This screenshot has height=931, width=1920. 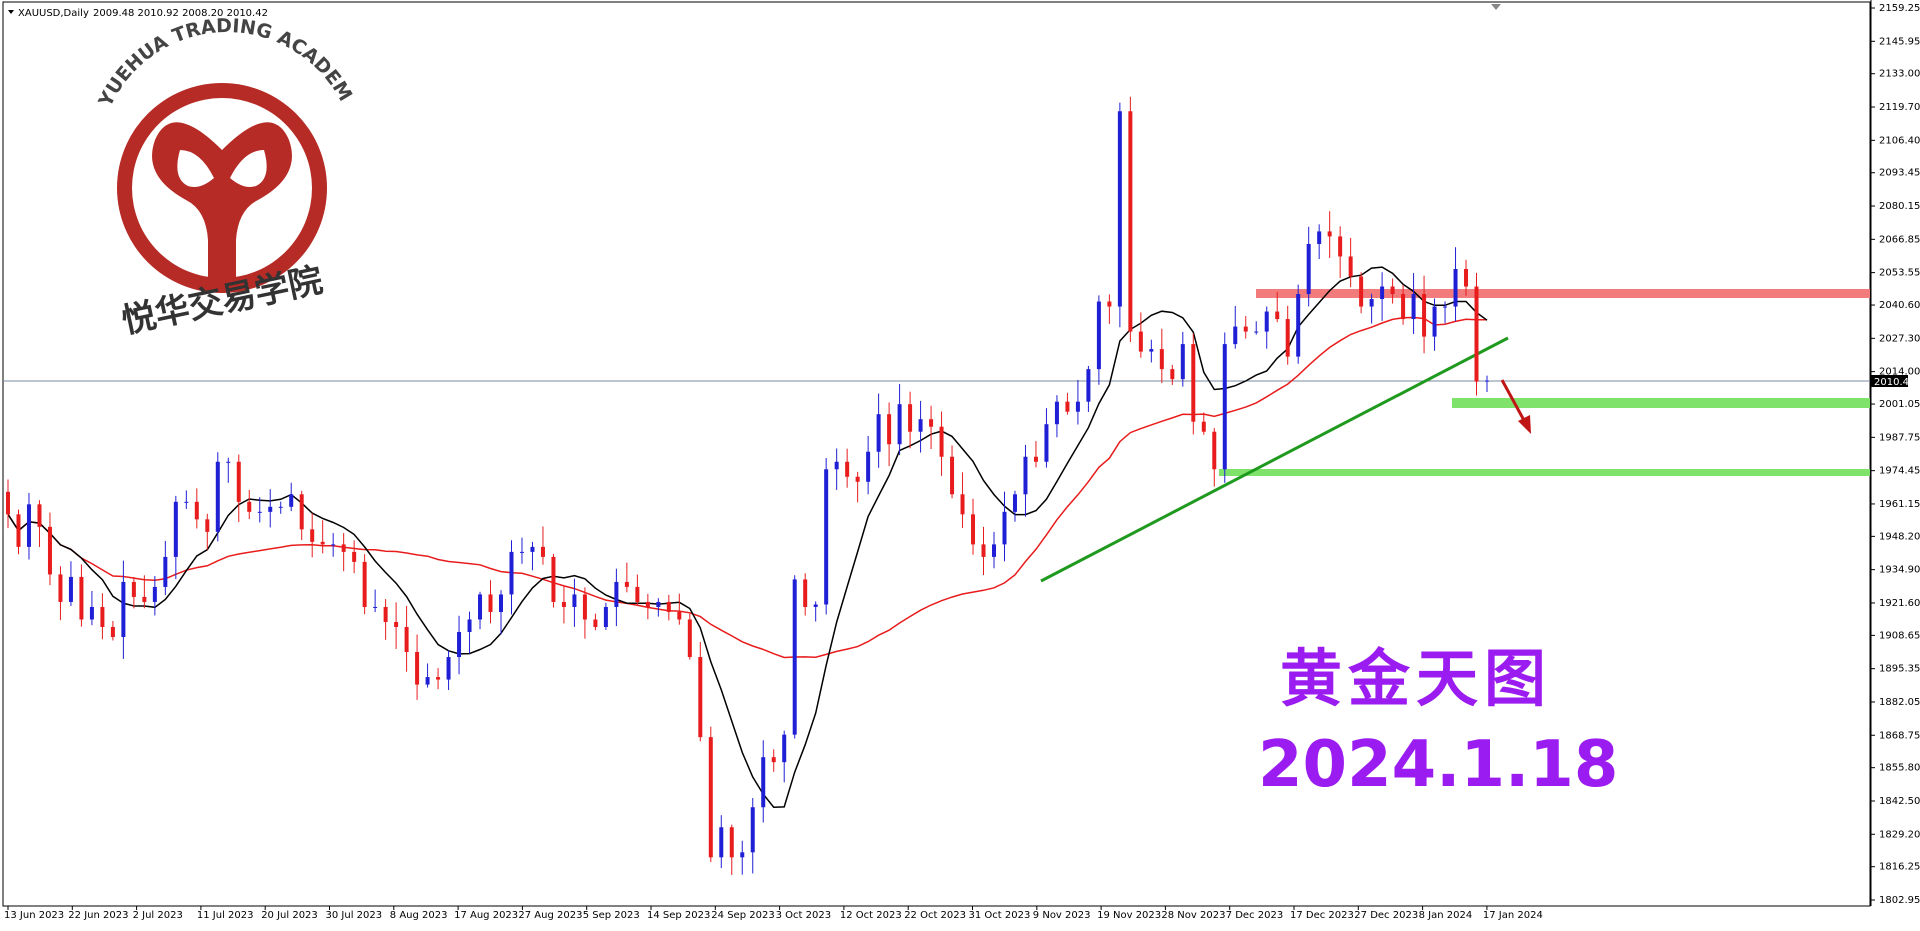 What do you see at coordinates (1515, 406) in the screenshot?
I see `down-arrow-icon` at bounding box center [1515, 406].